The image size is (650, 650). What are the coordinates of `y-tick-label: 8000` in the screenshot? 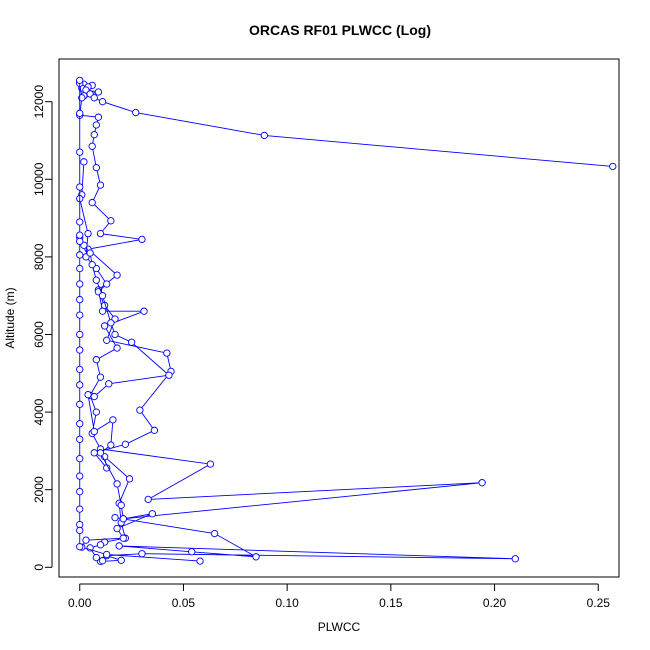 It's located at (39, 256).